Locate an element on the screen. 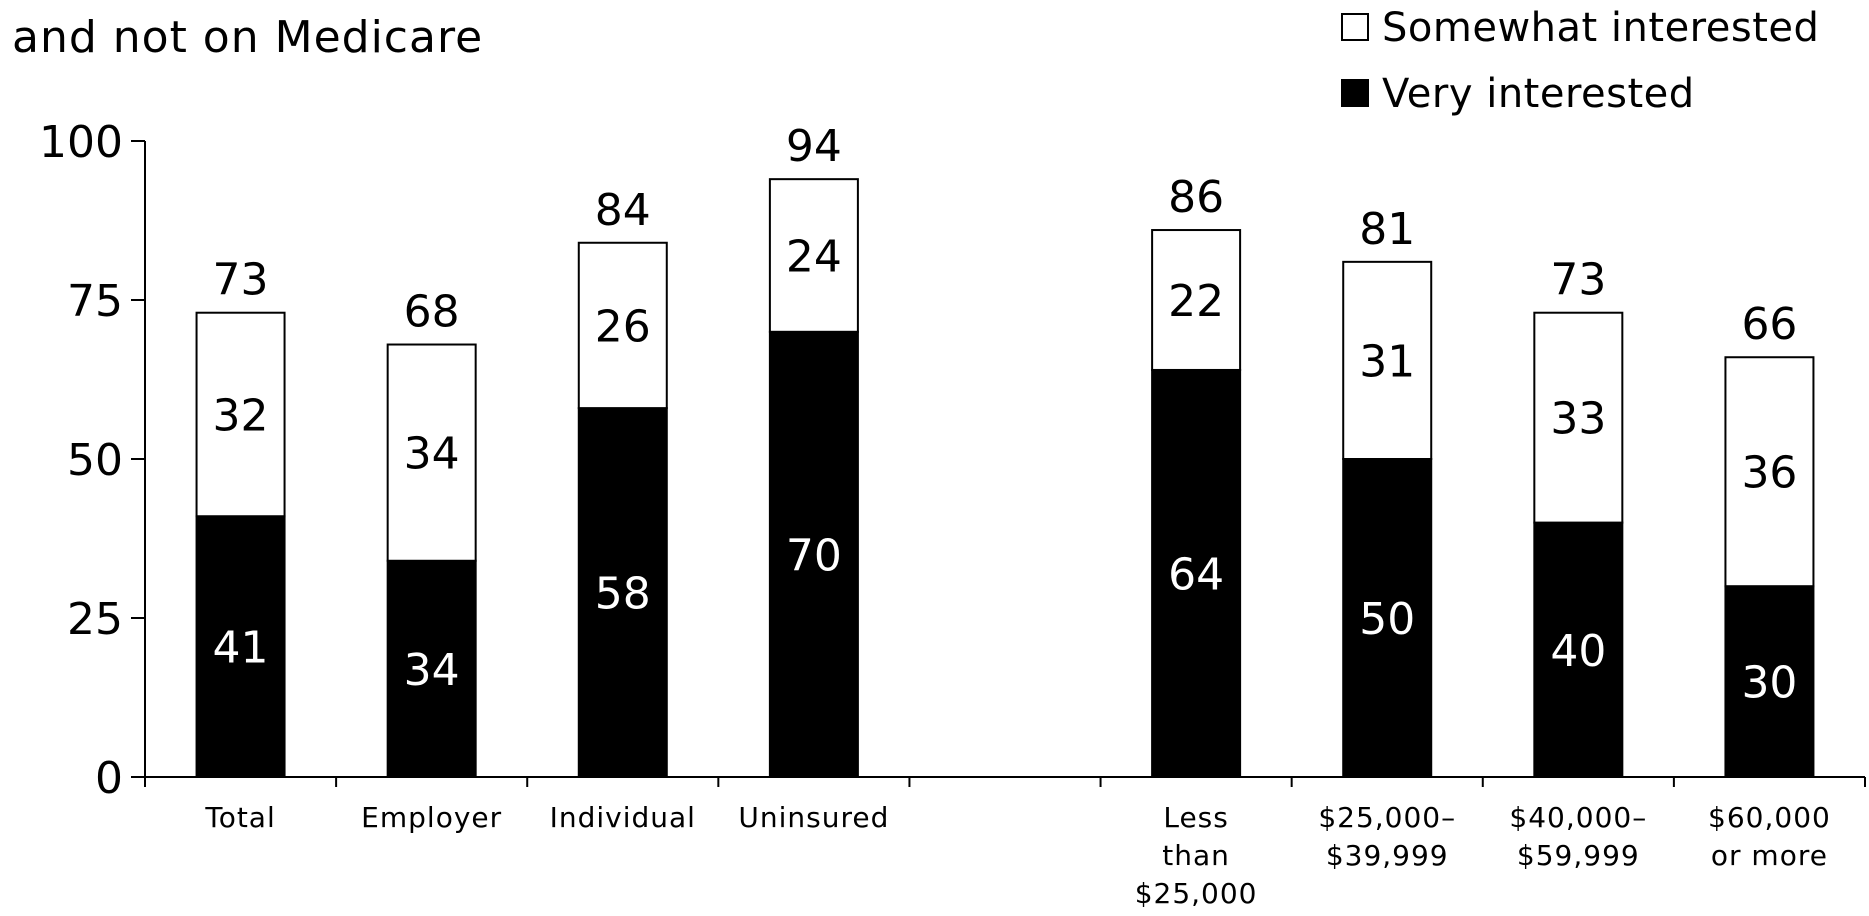 The image size is (1869, 916). segment-value-label: 31 is located at coordinates (1387, 361).